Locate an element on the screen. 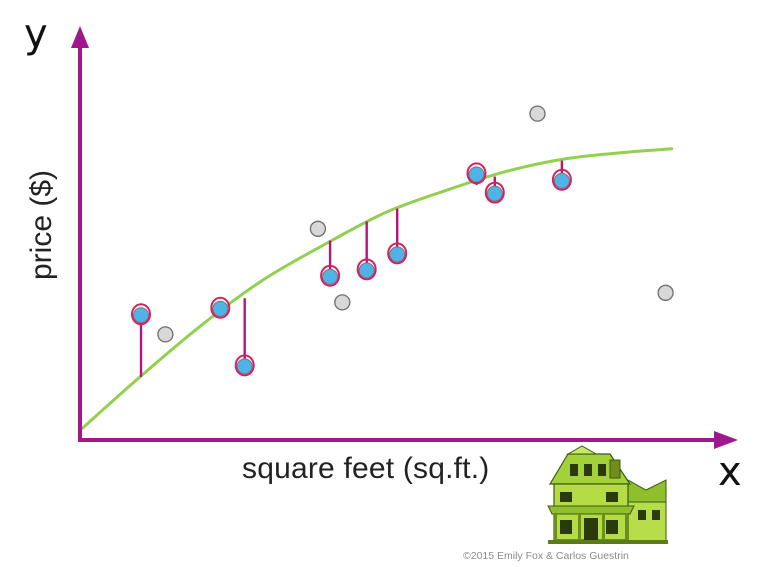 Image resolution: width=766 pixels, height=567 pixels. x-axis-label: square feet (sq.ft.) is located at coordinates (366, 468).